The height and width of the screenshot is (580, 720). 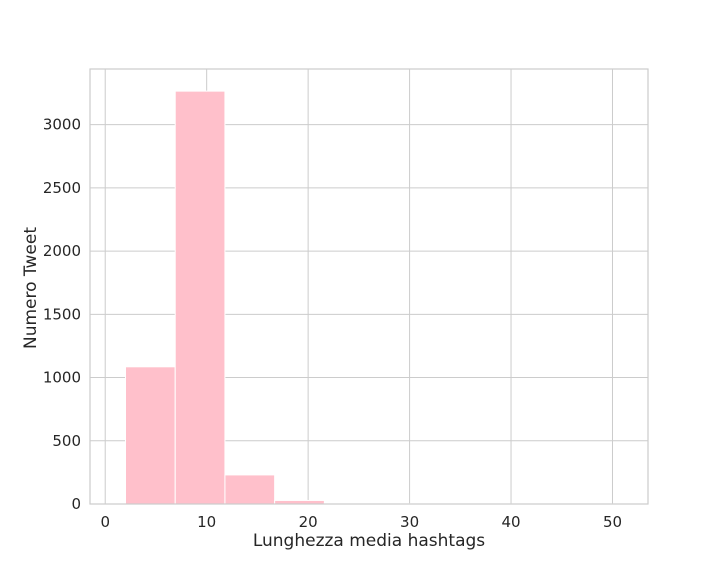 What do you see at coordinates (206, 522) in the screenshot?
I see `x-tick-label: 10` at bounding box center [206, 522].